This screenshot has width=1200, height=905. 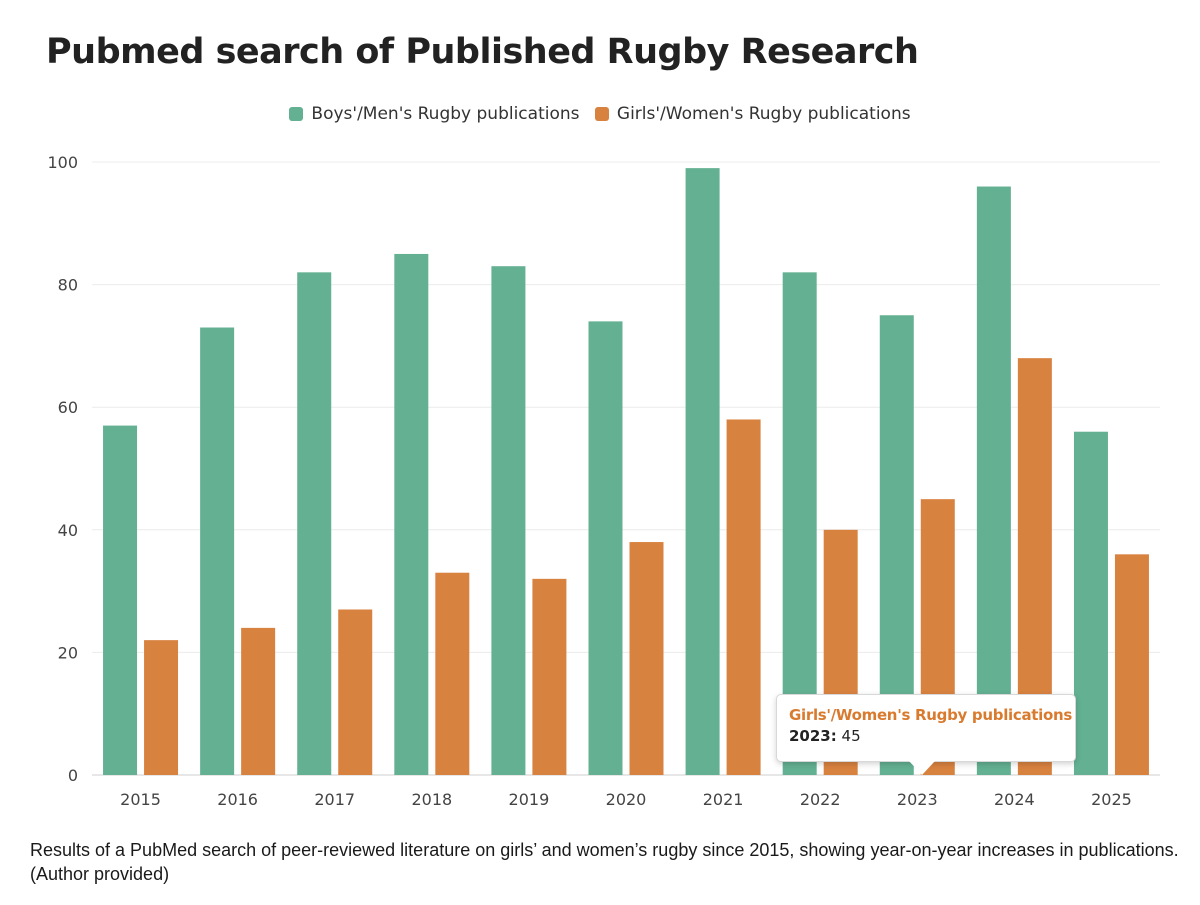 I want to click on x-tick-label: 2015, so click(x=140, y=799).